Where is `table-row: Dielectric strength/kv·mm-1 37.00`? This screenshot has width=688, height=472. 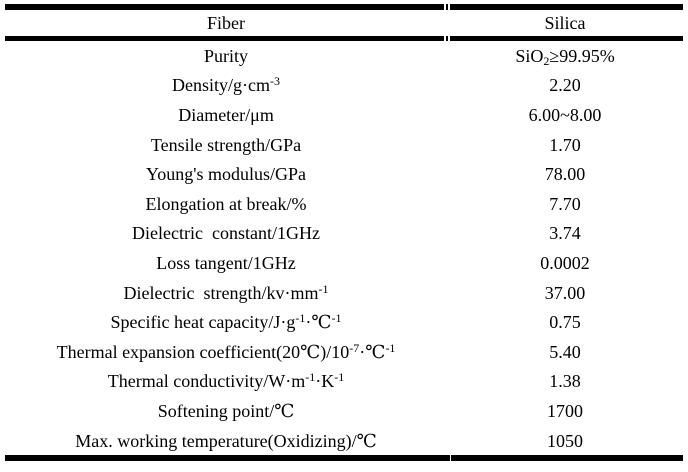 table-row: Dielectric strength/kv·mm-1 37.00 is located at coordinates (344, 293).